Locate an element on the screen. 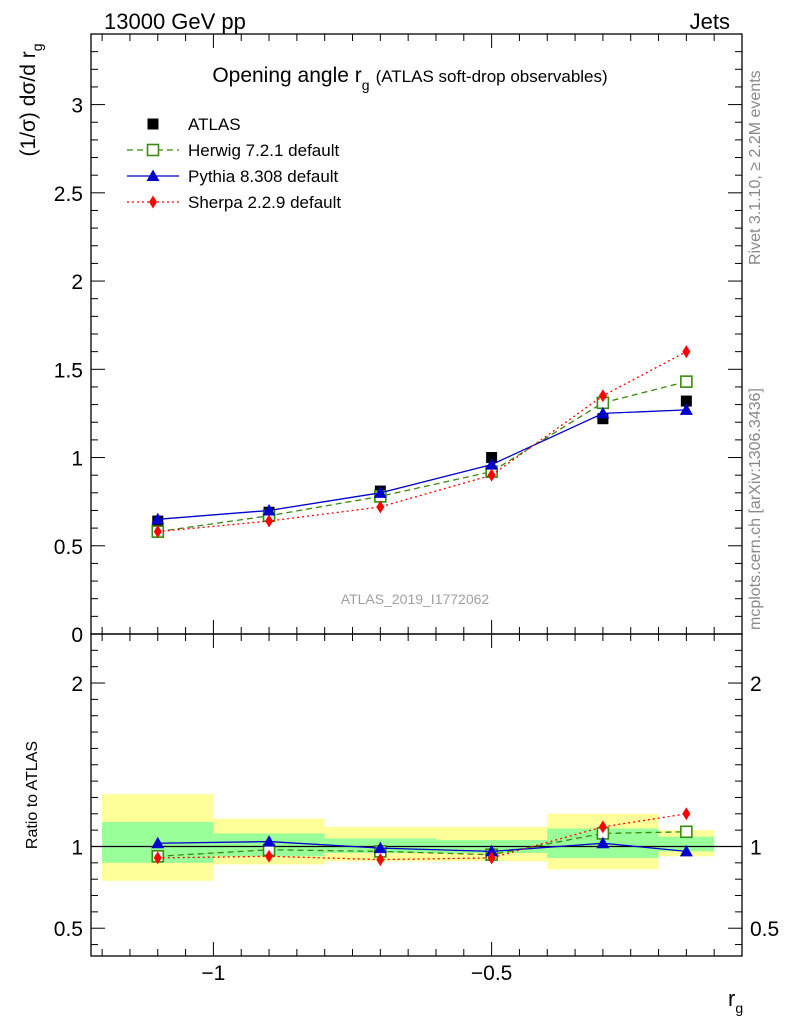 This screenshot has height=1024, width=786. legend-marker-herwig is located at coordinates (153, 150).